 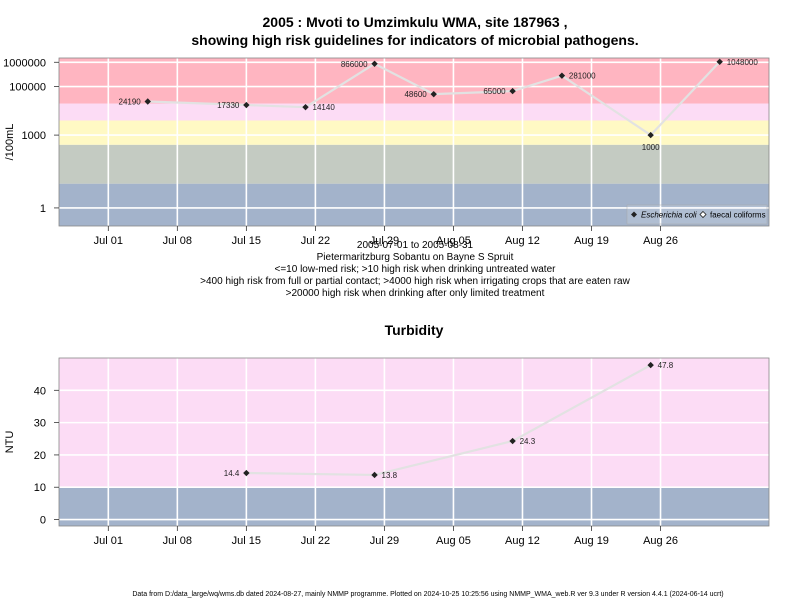 I want to click on legend-box, so click(x=697, y=214).